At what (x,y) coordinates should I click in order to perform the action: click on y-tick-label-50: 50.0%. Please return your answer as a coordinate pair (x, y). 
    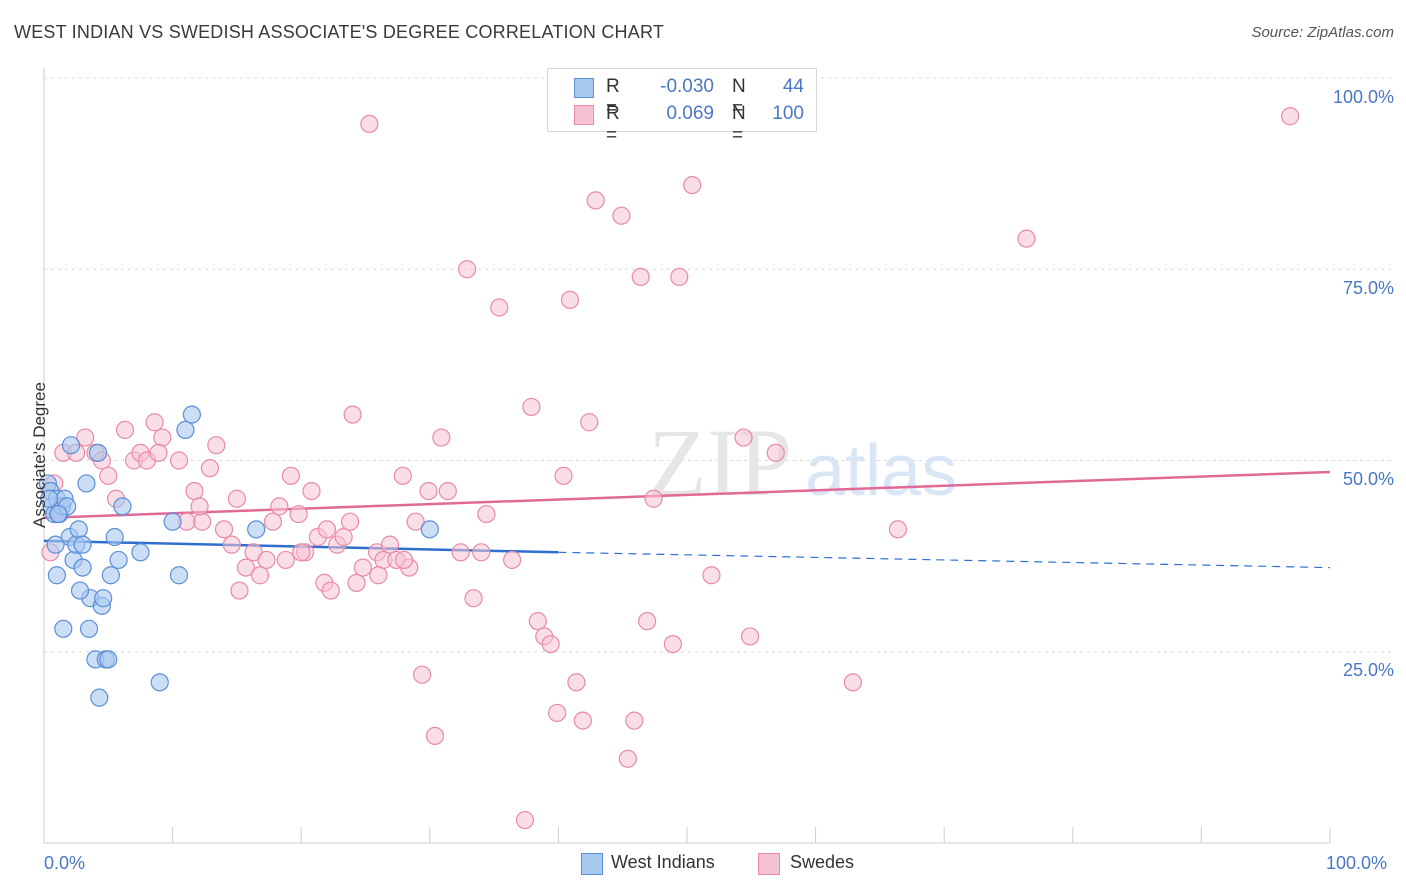
    Looking at the image, I should click on (1368, 479).